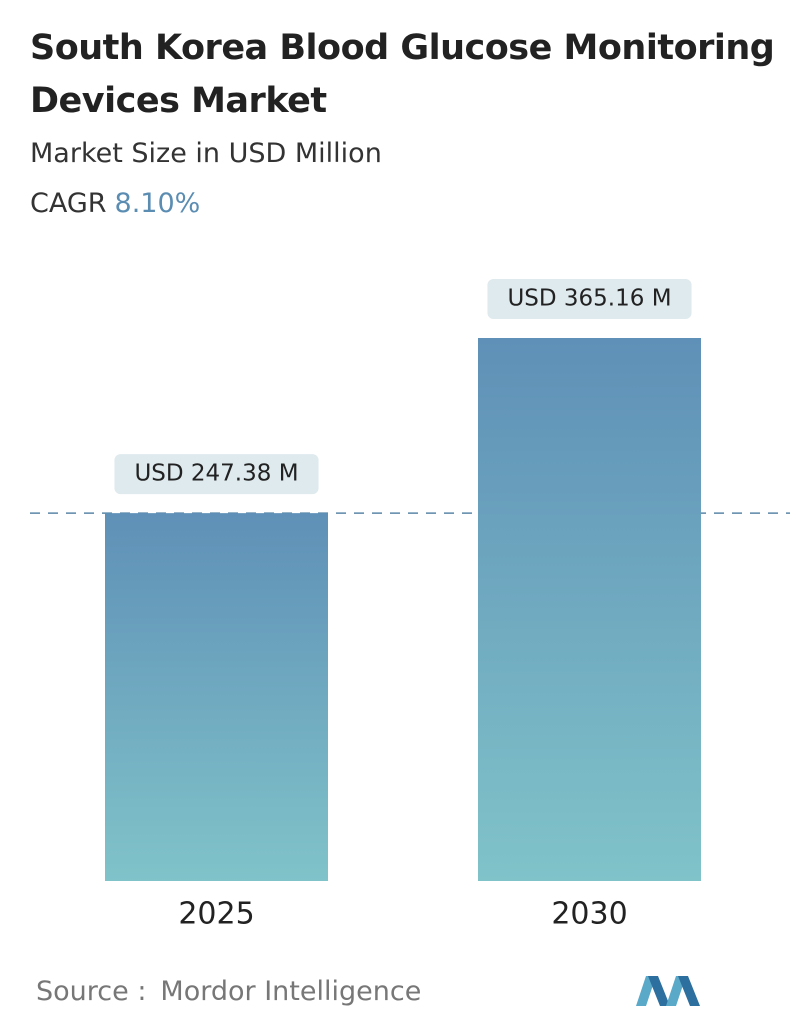 This screenshot has width=796, height=1034. I want to click on source-label: Source :, so click(91, 991).